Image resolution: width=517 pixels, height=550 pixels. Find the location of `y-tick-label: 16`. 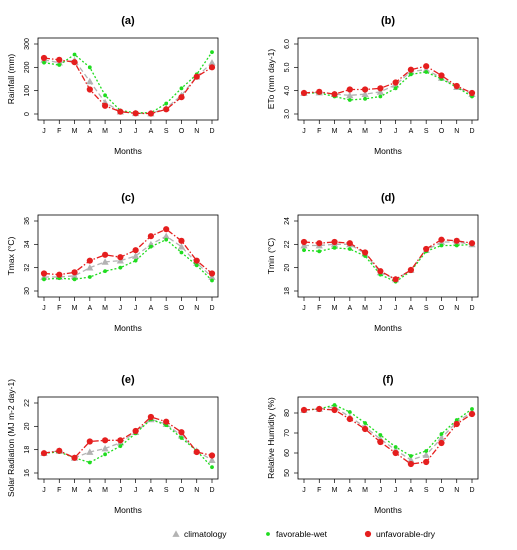

y-tick-label: 16 is located at coordinates (27, 473).